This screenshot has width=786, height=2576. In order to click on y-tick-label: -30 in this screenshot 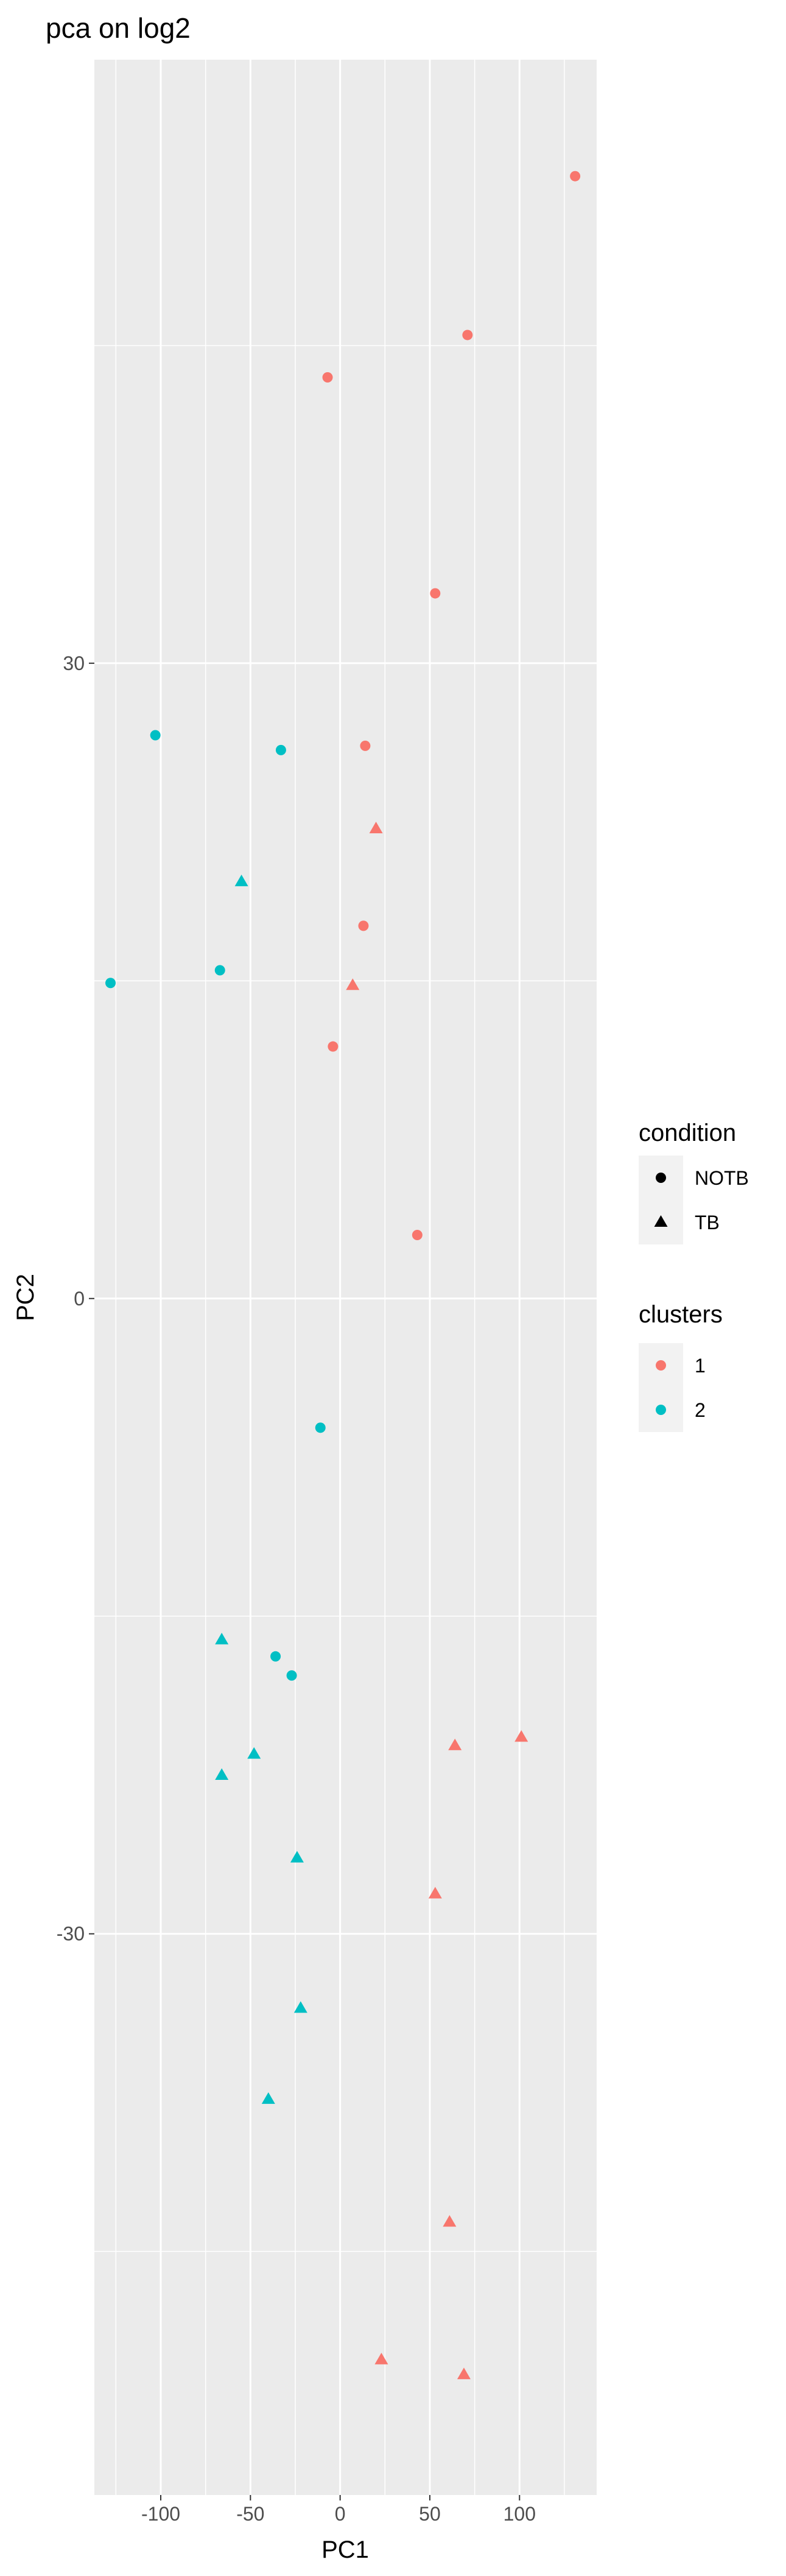, I will do `click(71, 1934)`.